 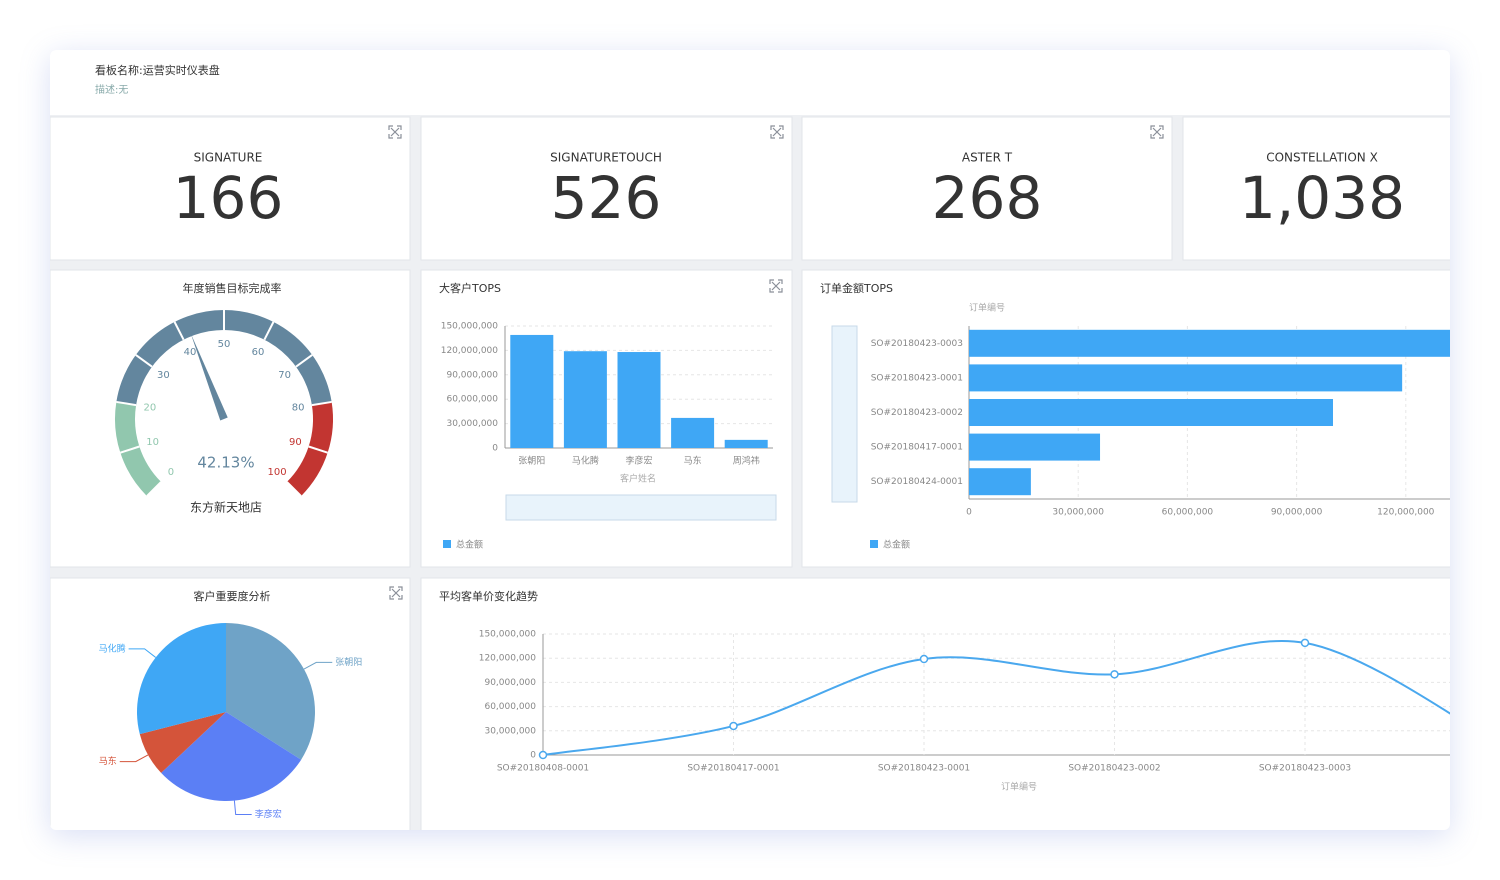 What do you see at coordinates (606, 158) in the screenshot?
I see `kpi-name: SIGNATURETOUCH` at bounding box center [606, 158].